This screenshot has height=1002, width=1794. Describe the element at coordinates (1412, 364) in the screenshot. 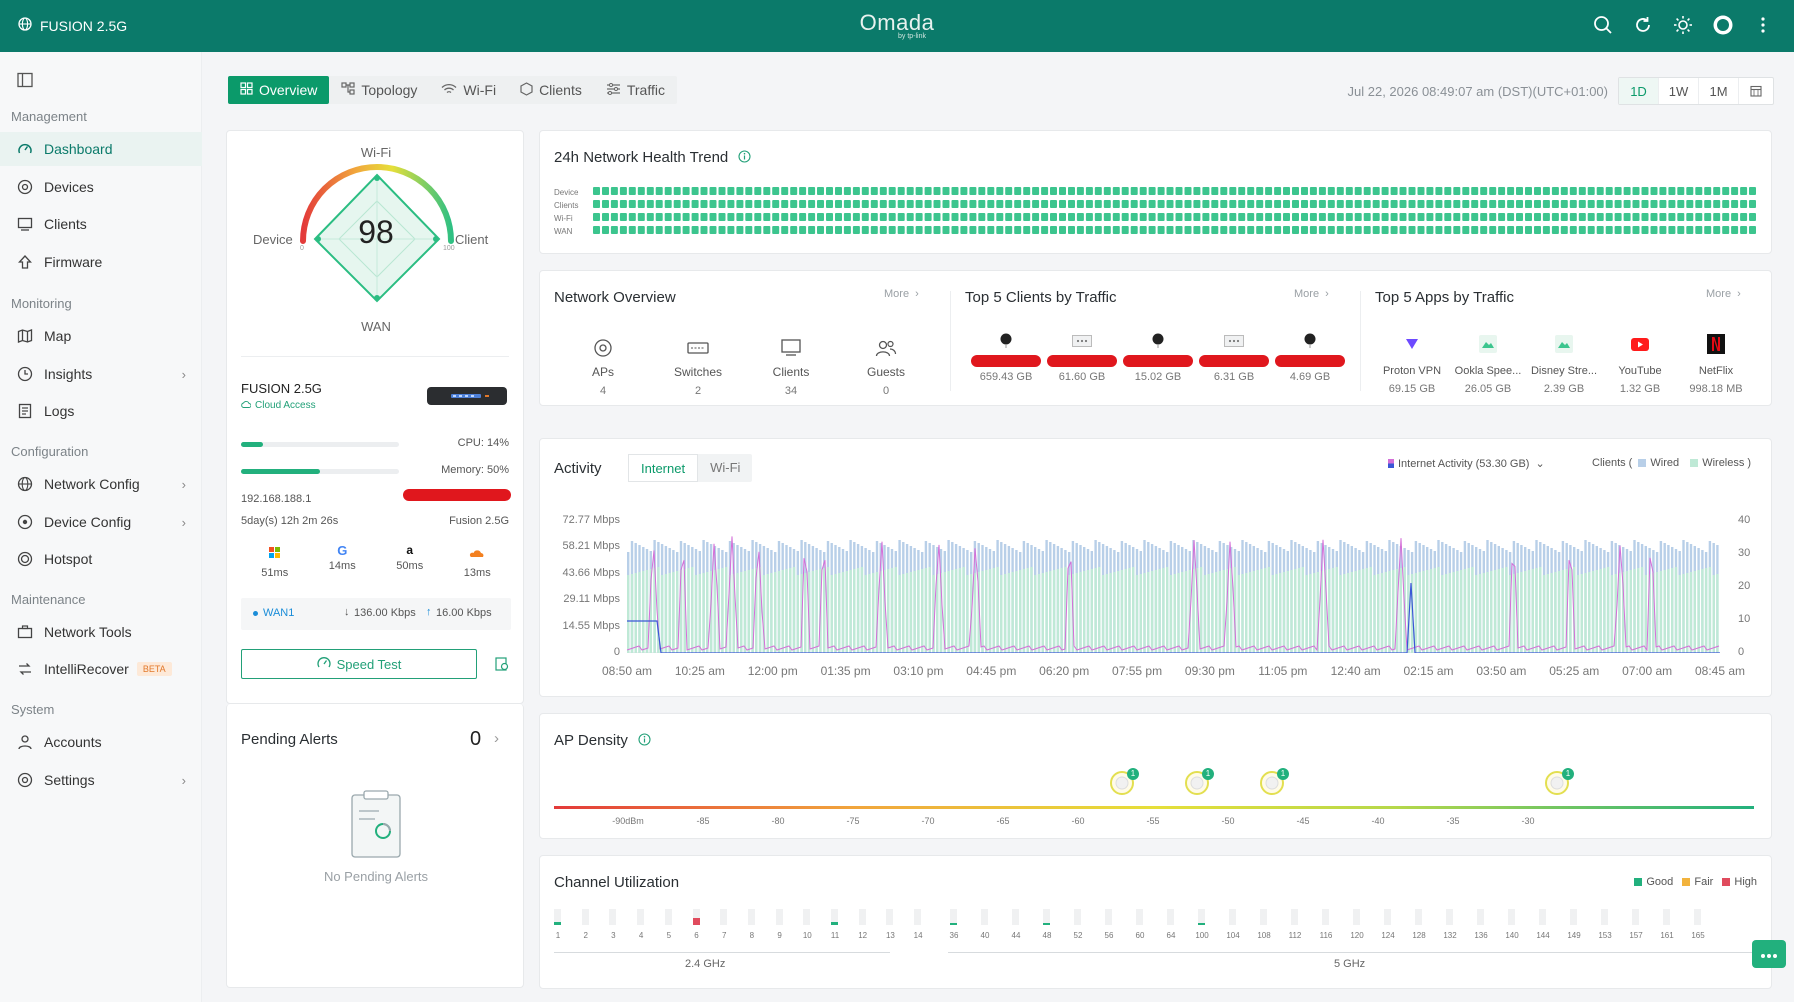

I see `top-app-item: Proton VPN 69.15 GB` at that location.